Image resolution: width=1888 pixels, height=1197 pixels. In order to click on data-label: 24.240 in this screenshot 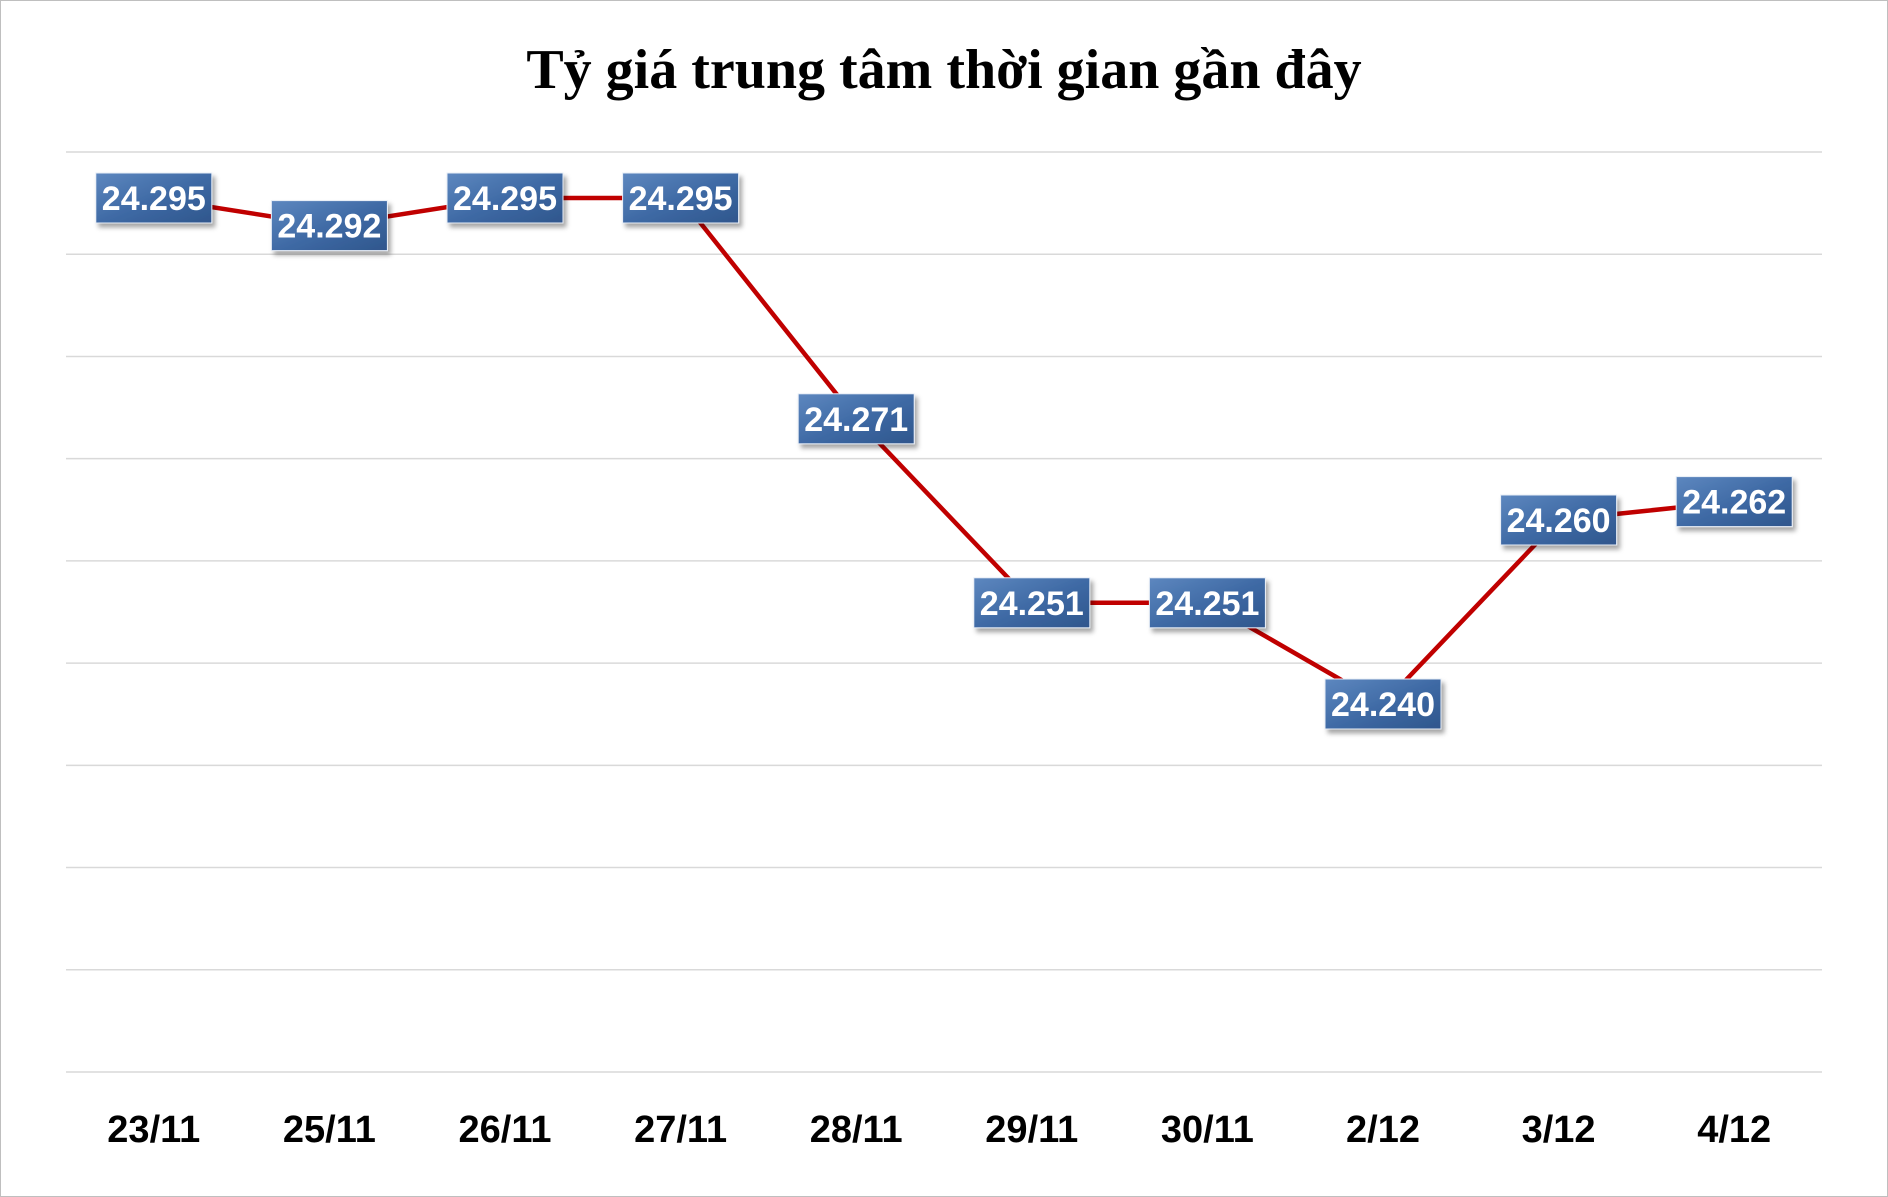, I will do `click(1383, 704)`.